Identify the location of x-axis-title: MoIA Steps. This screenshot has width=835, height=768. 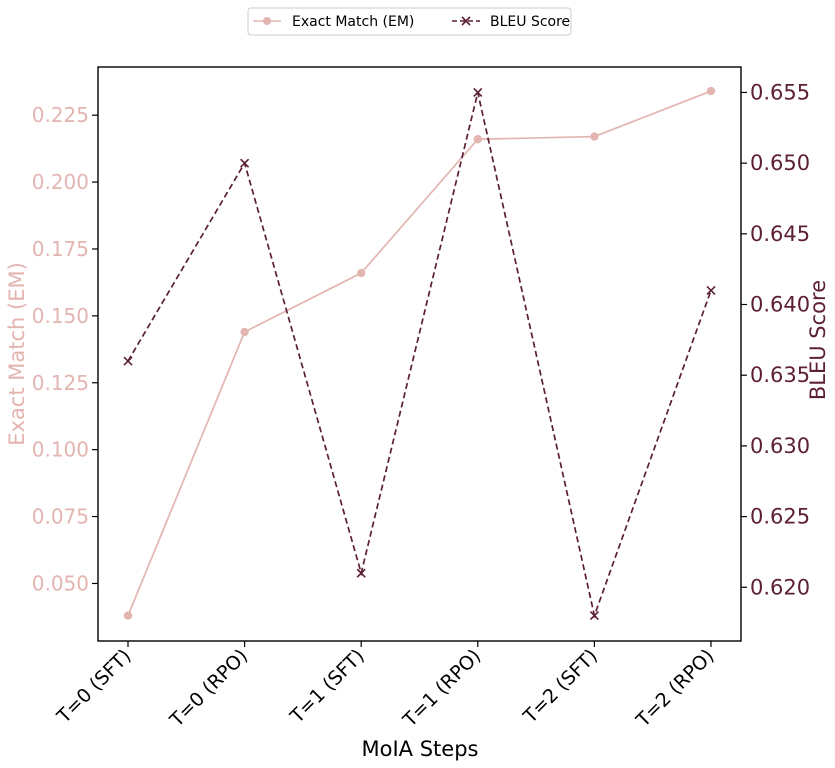
(420, 749).